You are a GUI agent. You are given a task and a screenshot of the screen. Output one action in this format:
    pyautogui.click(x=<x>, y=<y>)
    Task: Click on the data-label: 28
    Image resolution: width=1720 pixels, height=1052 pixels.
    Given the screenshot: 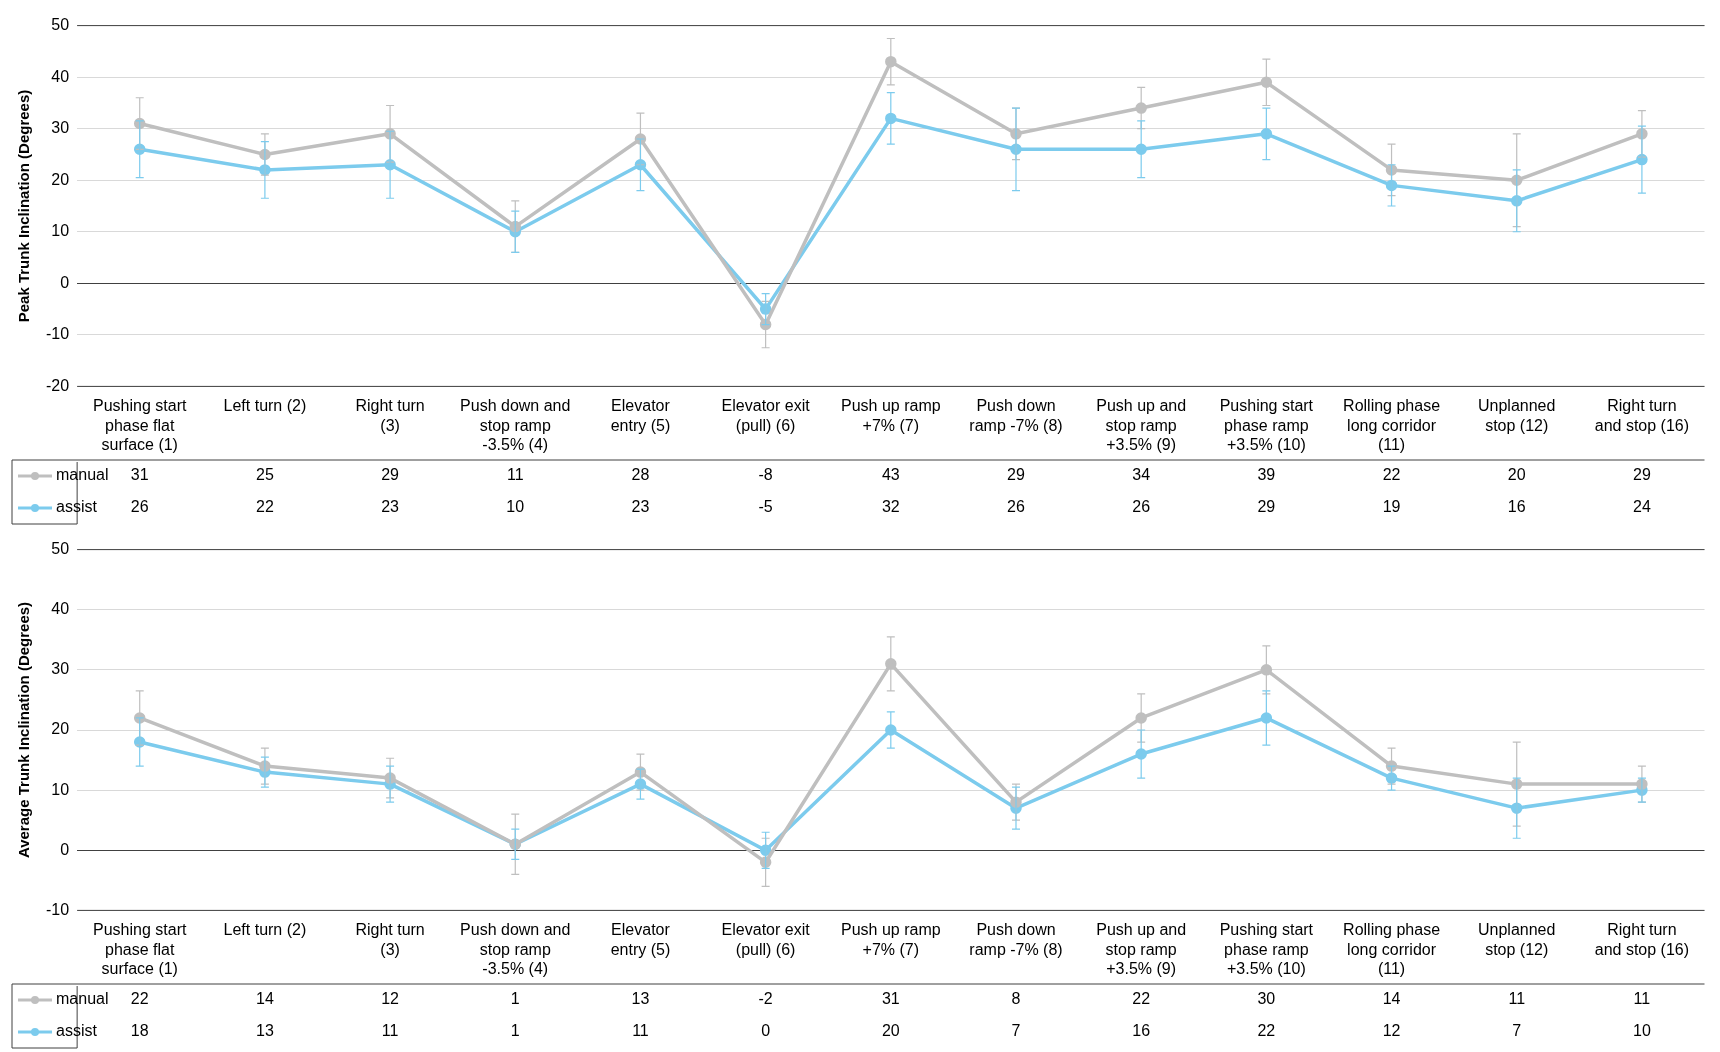 What is the action you would take?
    pyautogui.click(x=640, y=475)
    